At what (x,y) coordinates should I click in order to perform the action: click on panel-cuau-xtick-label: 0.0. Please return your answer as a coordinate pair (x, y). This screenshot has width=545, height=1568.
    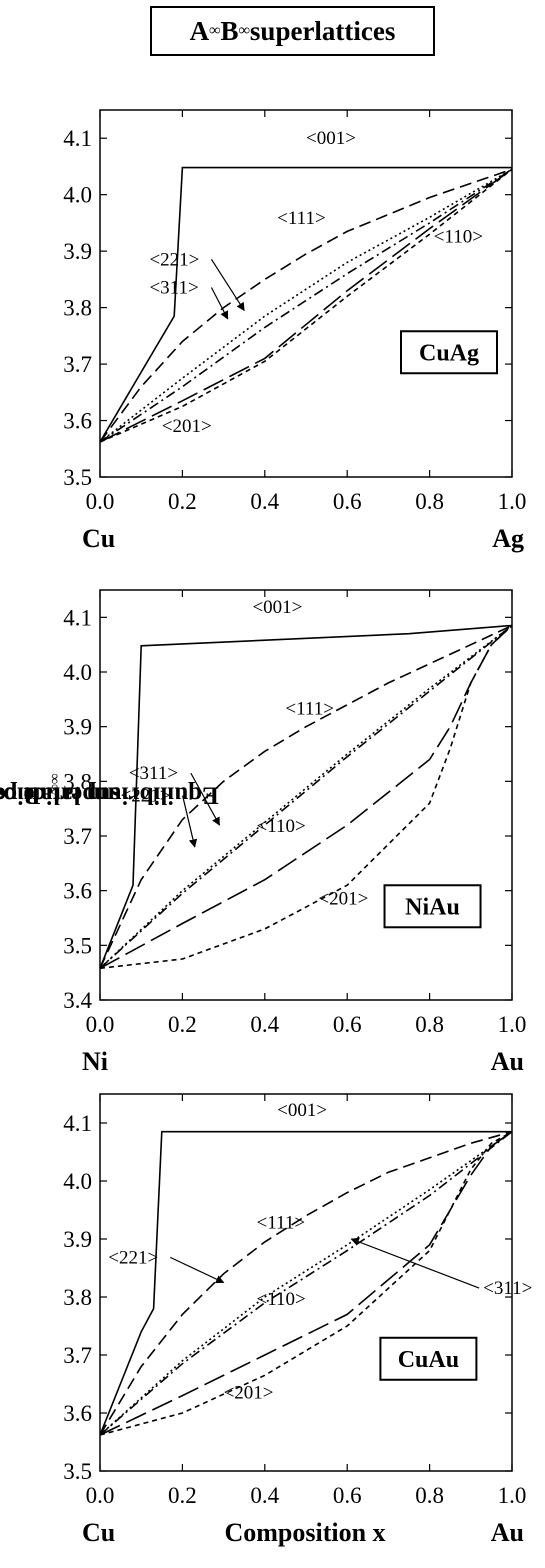
    Looking at the image, I should click on (100, 1495).